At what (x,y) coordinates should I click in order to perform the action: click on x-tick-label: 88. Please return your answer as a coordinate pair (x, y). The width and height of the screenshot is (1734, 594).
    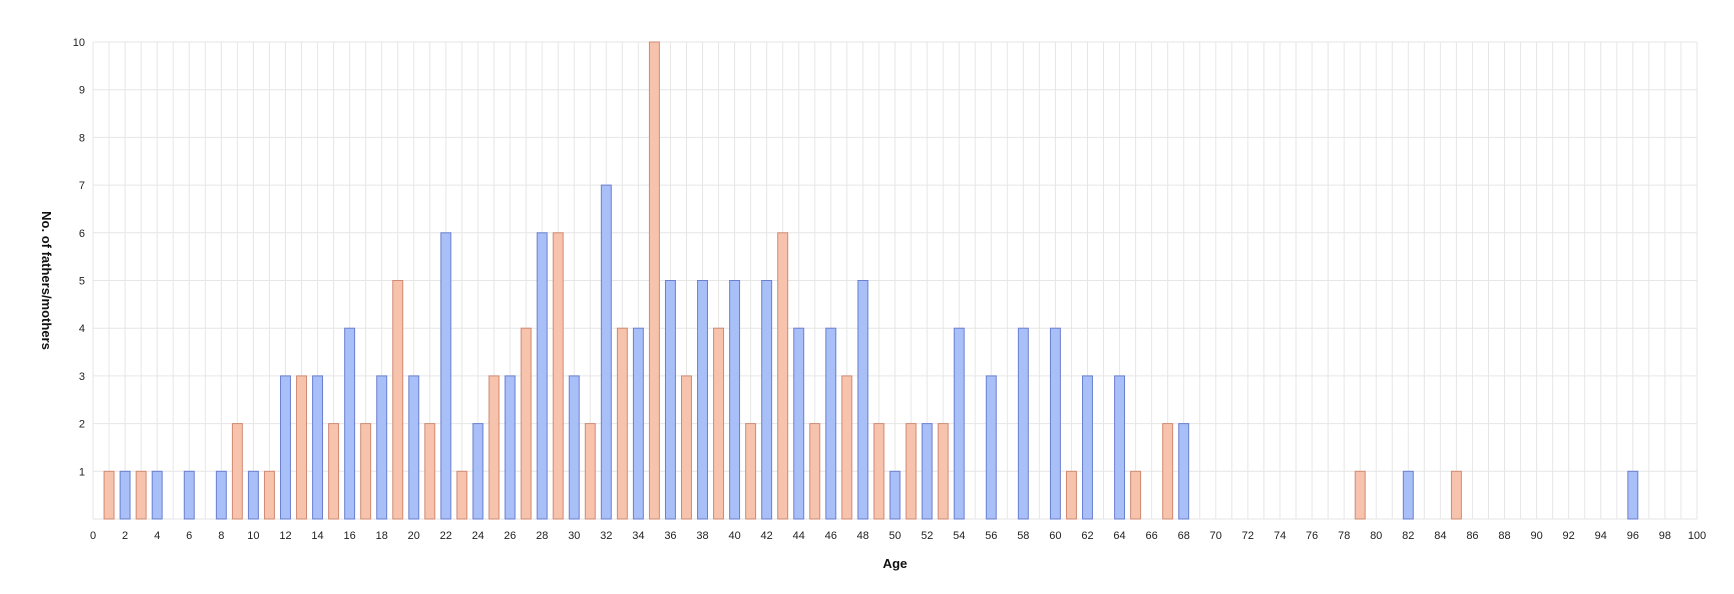
    Looking at the image, I should click on (1504, 536).